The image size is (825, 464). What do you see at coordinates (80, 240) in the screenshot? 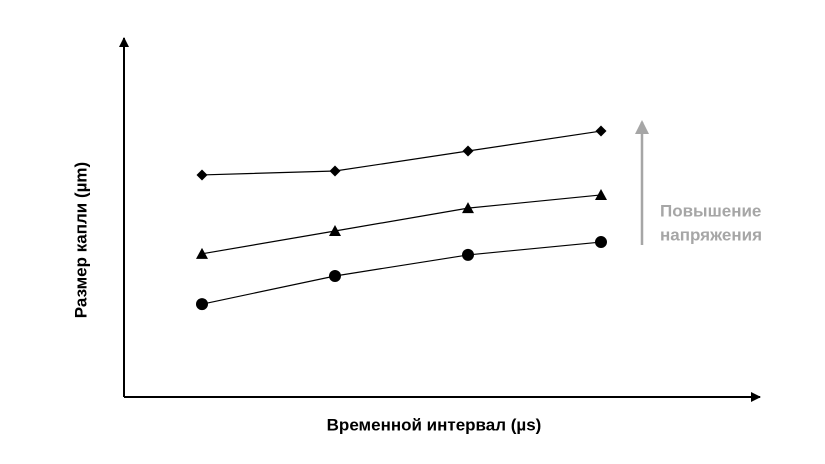
I see `y-axis-label: Размер капли (µm)` at bounding box center [80, 240].